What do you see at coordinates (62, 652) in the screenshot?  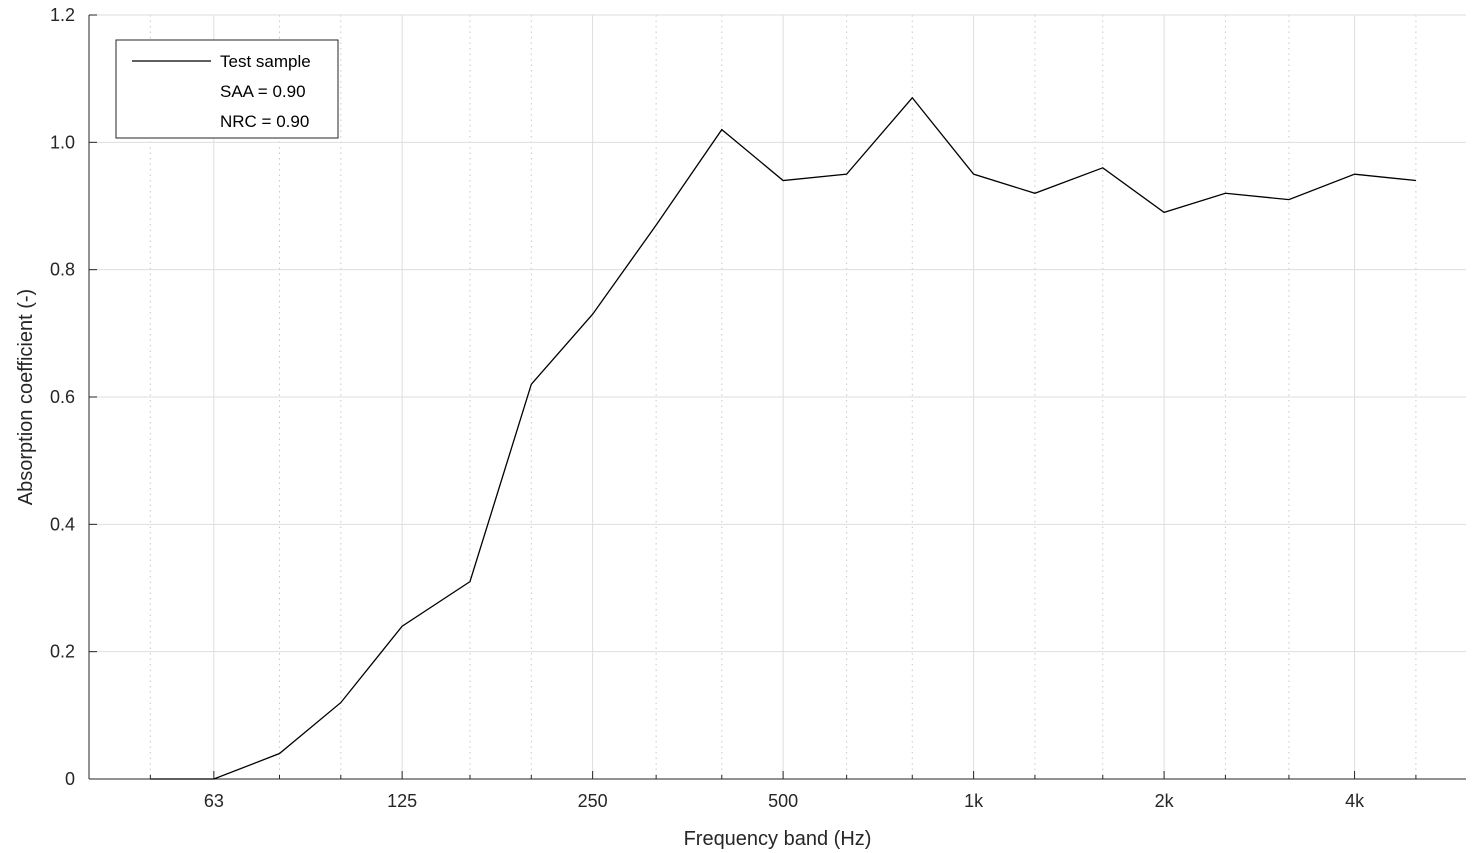 I see `y-tick-label: 0.2` at bounding box center [62, 652].